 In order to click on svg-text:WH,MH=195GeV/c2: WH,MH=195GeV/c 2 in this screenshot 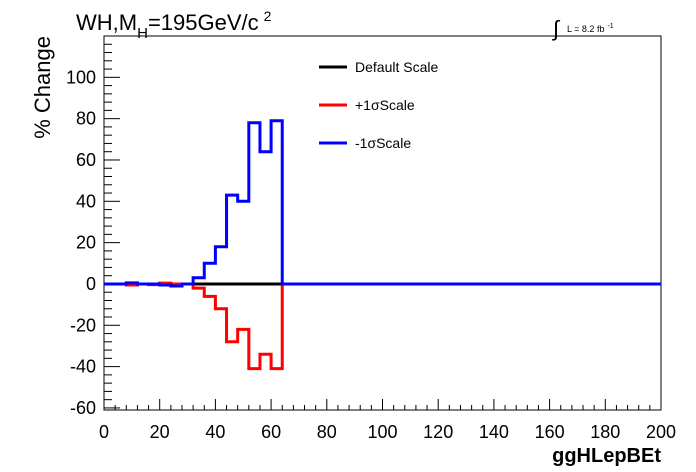, I will do `click(174, 25)`.